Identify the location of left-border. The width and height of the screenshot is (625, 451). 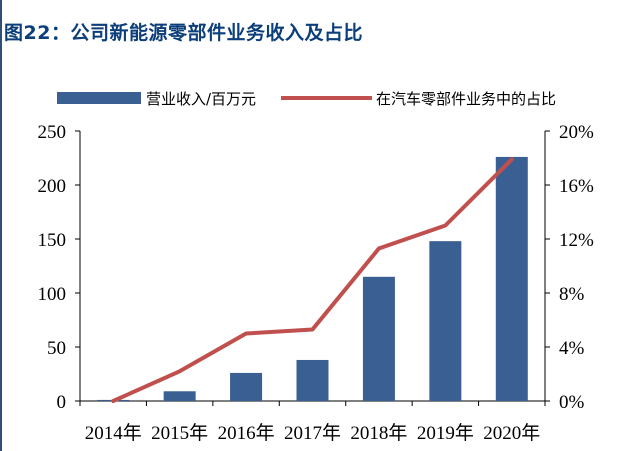
(1, 225).